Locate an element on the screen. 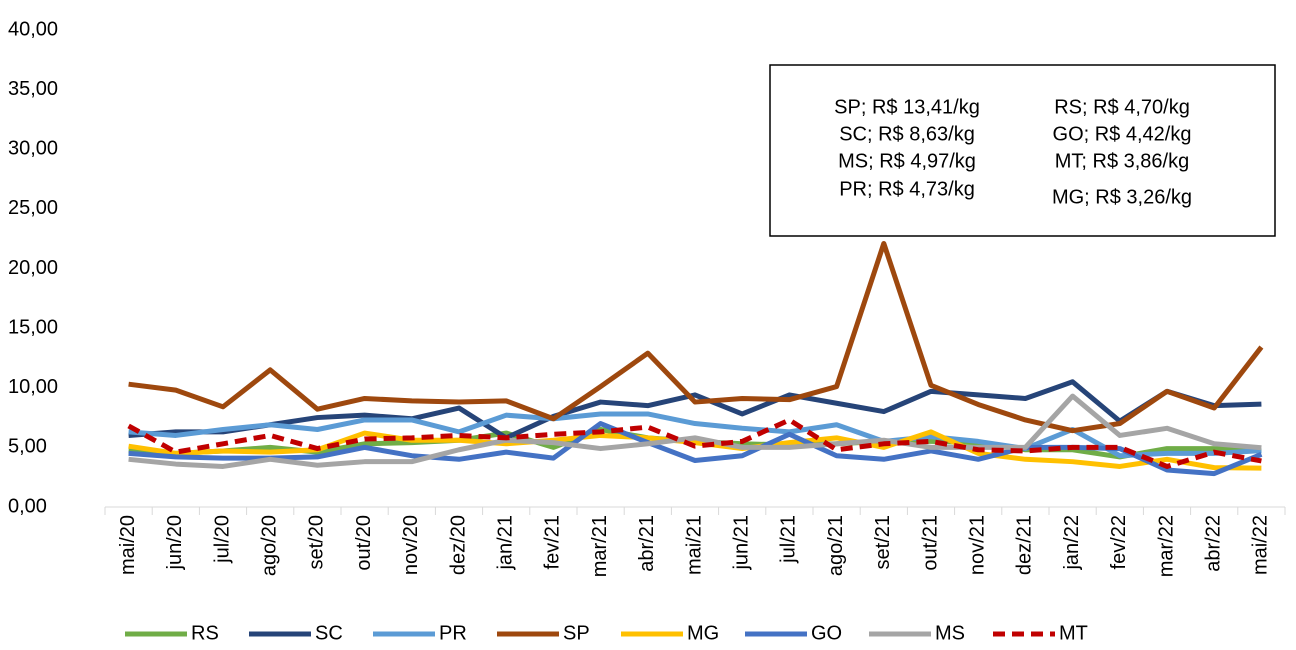 The width and height of the screenshot is (1296, 650). legend-label: GO is located at coordinates (826, 633).